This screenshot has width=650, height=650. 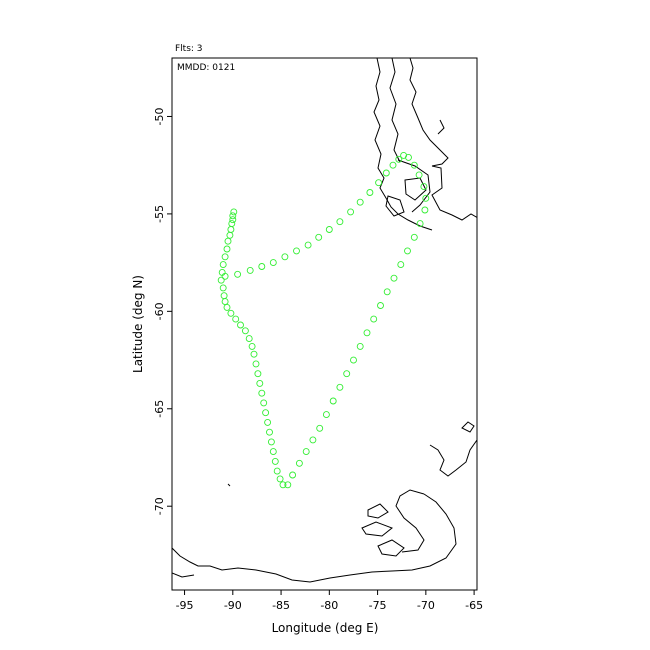 I want to click on x-tick-label: -80, so click(x=329, y=605).